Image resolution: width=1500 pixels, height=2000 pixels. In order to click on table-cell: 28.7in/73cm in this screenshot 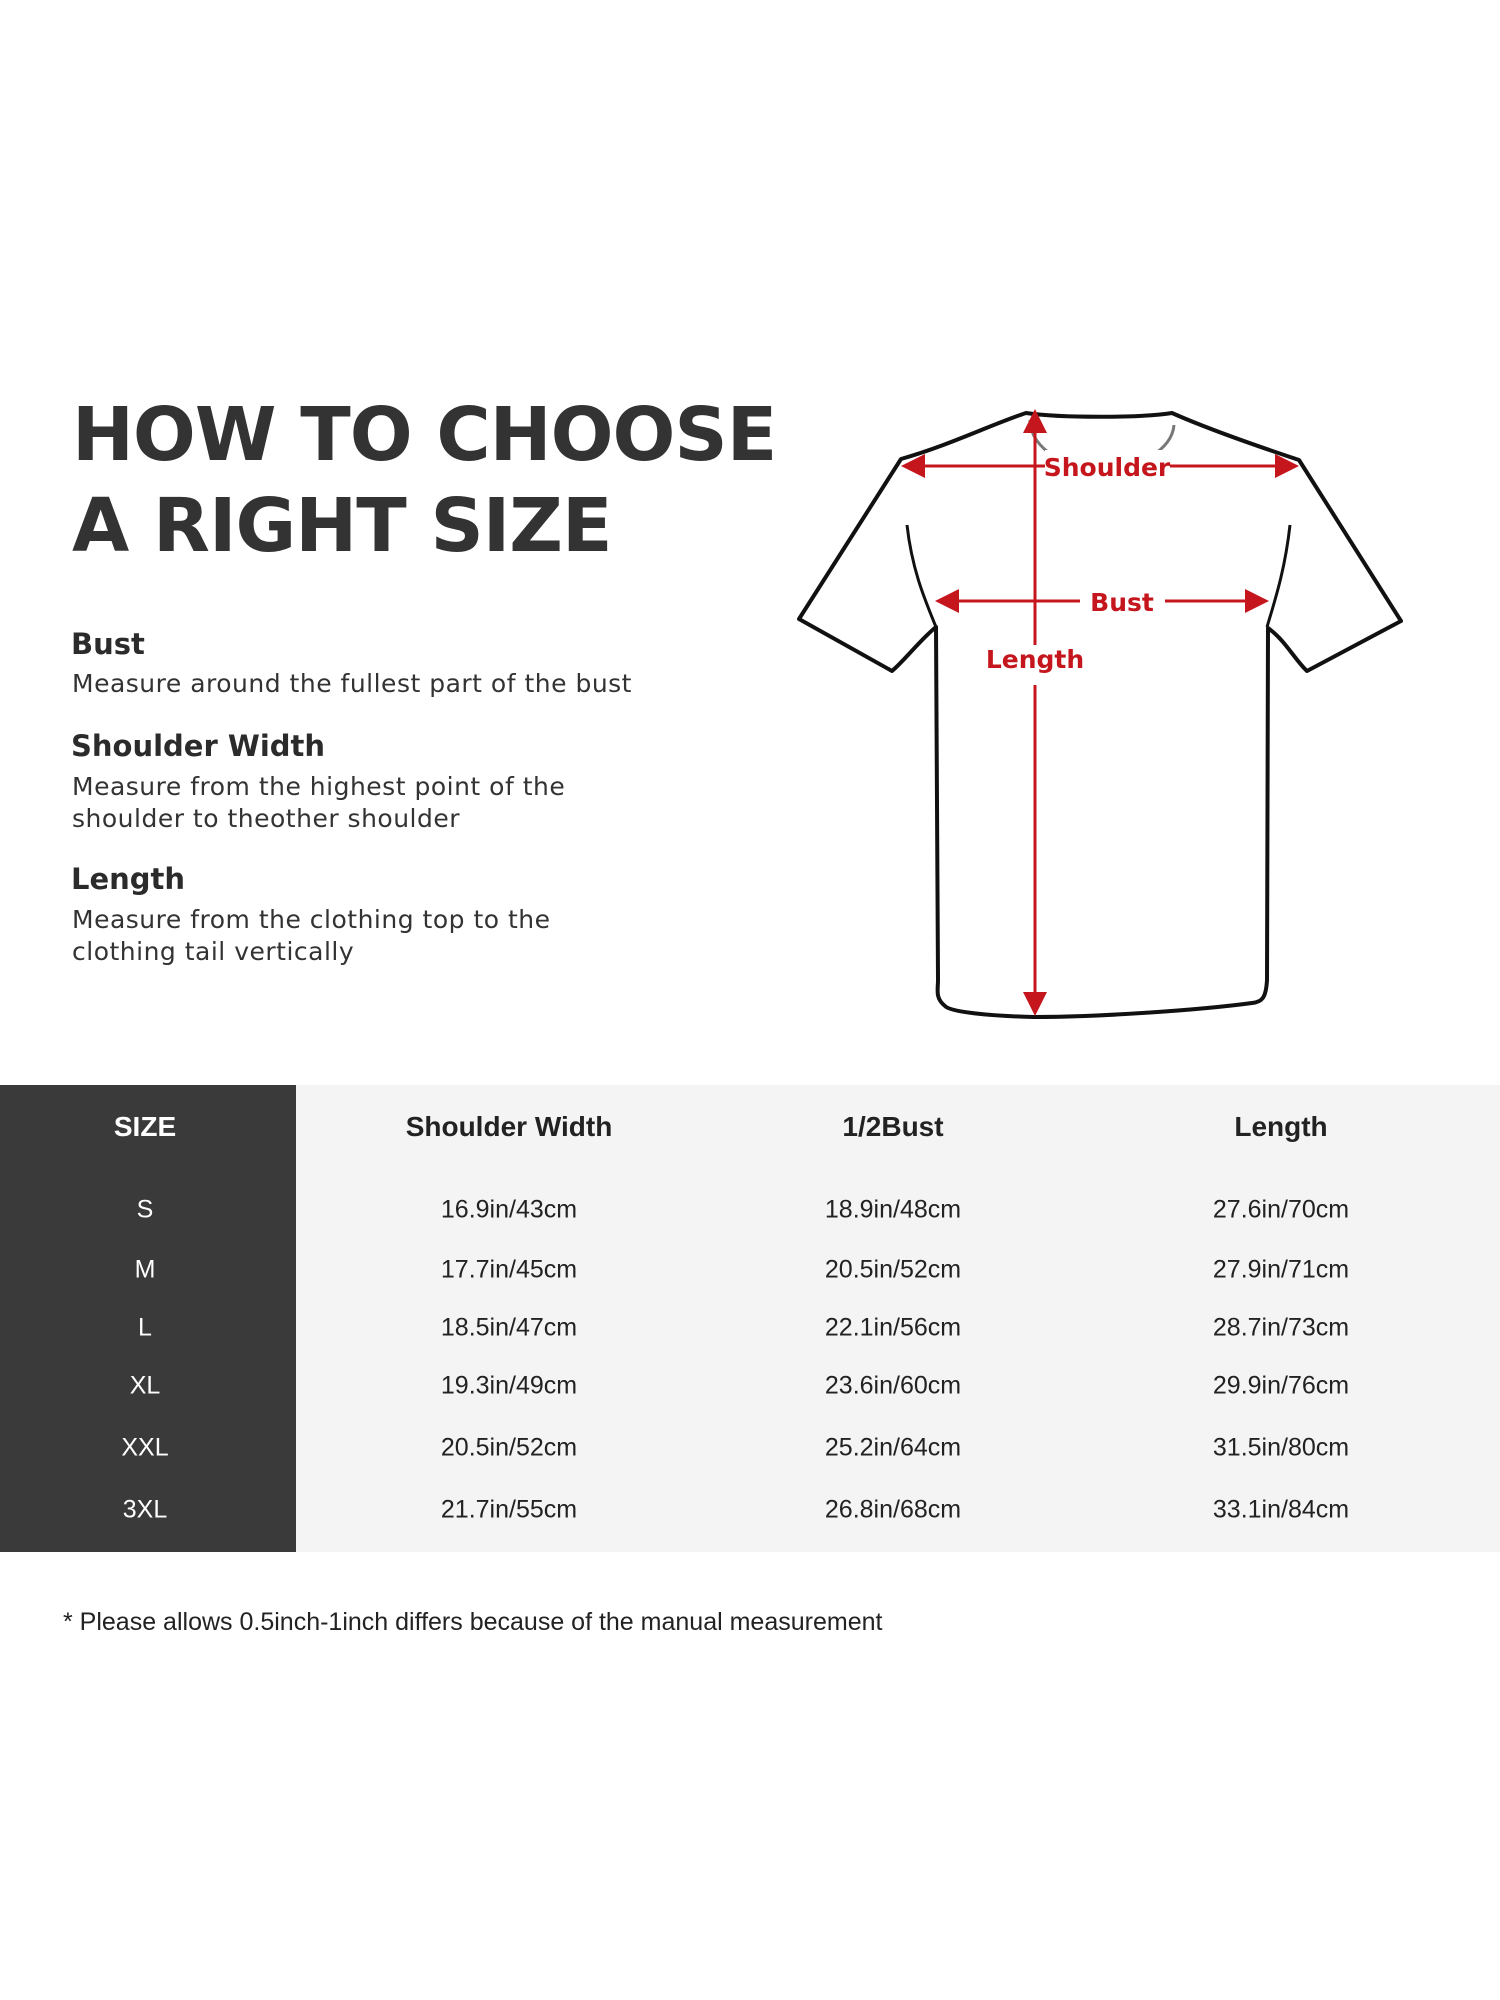, I will do `click(1281, 1327)`.